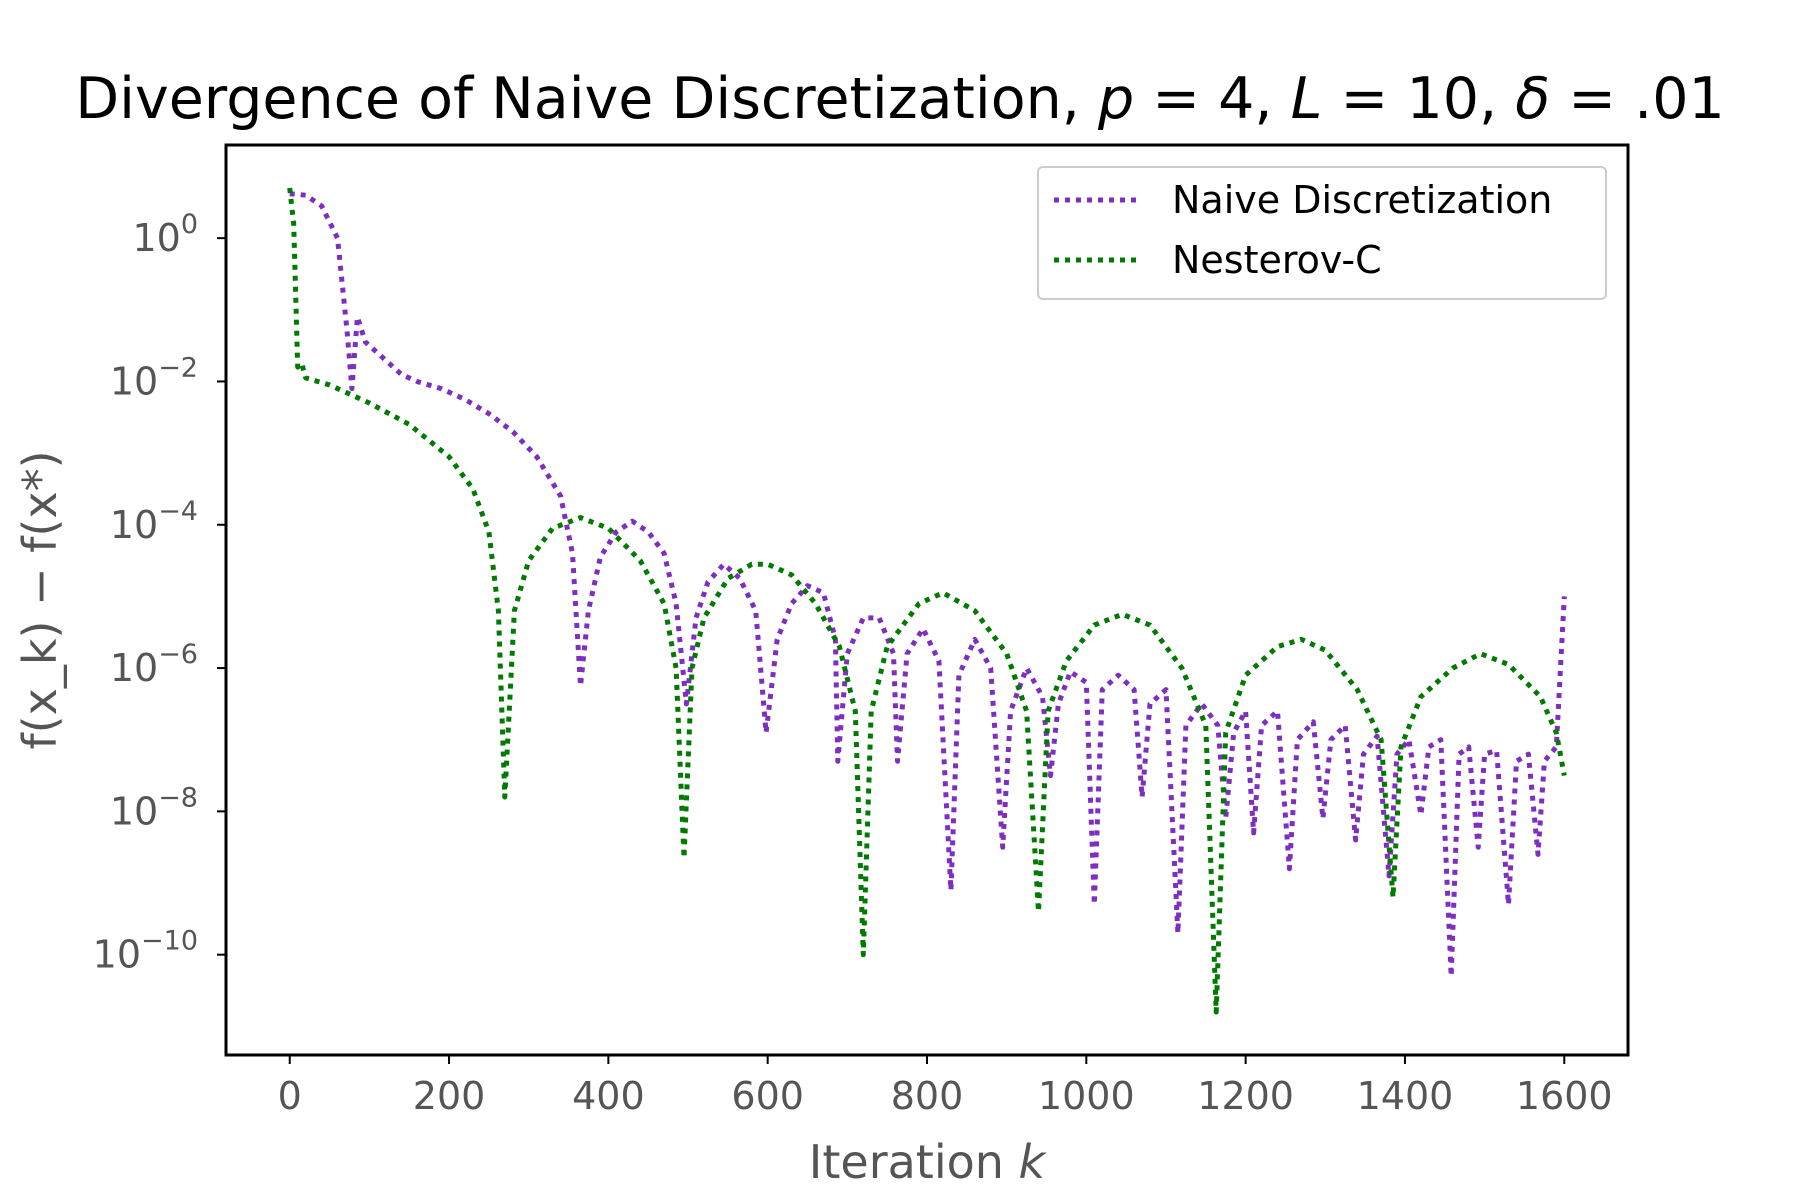 The width and height of the screenshot is (1800, 1200). I want to click on x-tick-label: 1400, so click(1405, 1096).